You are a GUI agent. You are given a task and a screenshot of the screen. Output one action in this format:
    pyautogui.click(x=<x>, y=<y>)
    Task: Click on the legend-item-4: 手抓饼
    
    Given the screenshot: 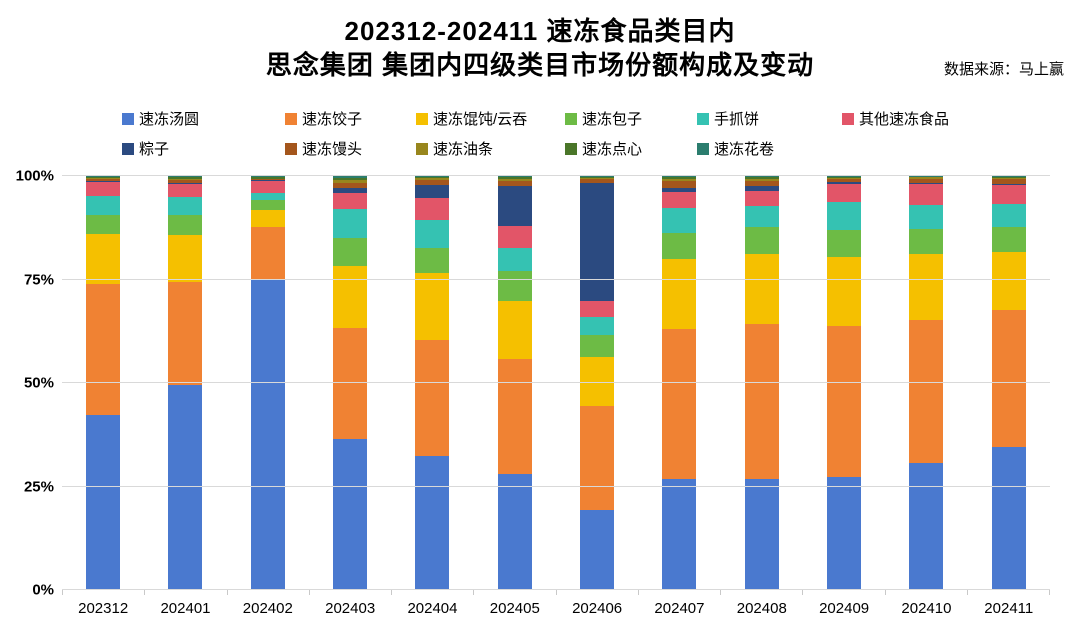 What is the action you would take?
    pyautogui.click(x=769, y=118)
    